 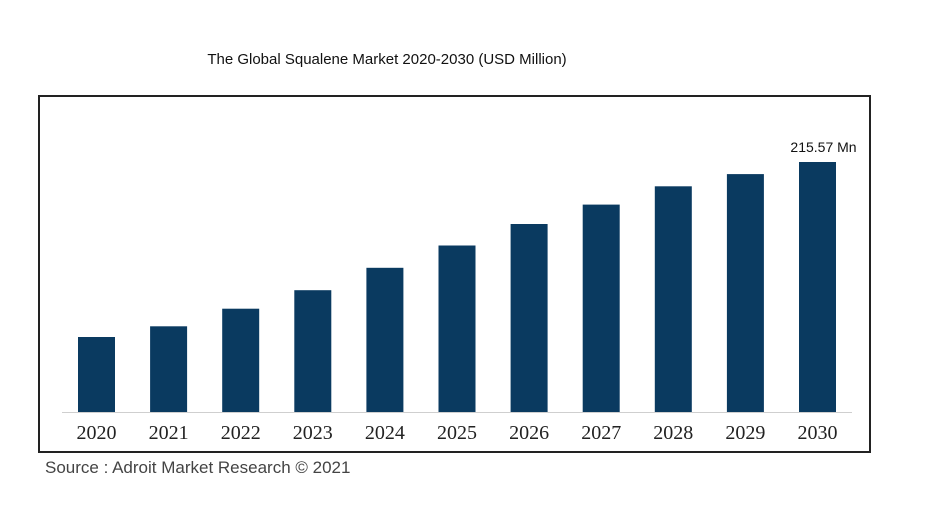 I want to click on bar-2030, so click(x=817, y=287).